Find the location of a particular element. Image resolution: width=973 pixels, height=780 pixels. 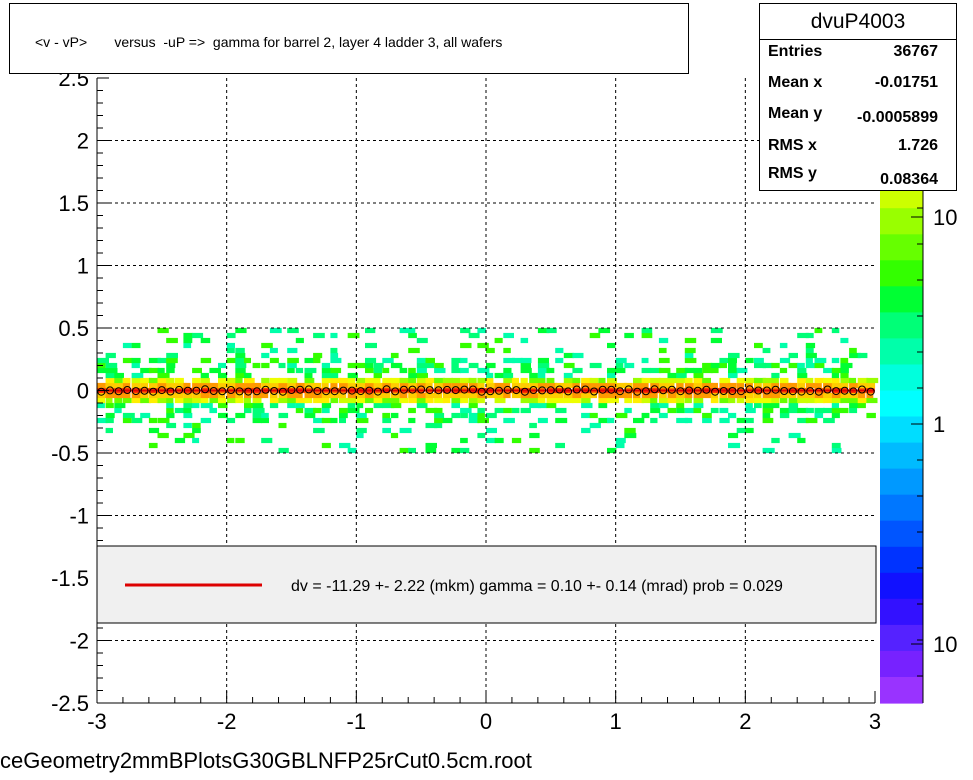

x-tick-label: 0 is located at coordinates (486, 721).